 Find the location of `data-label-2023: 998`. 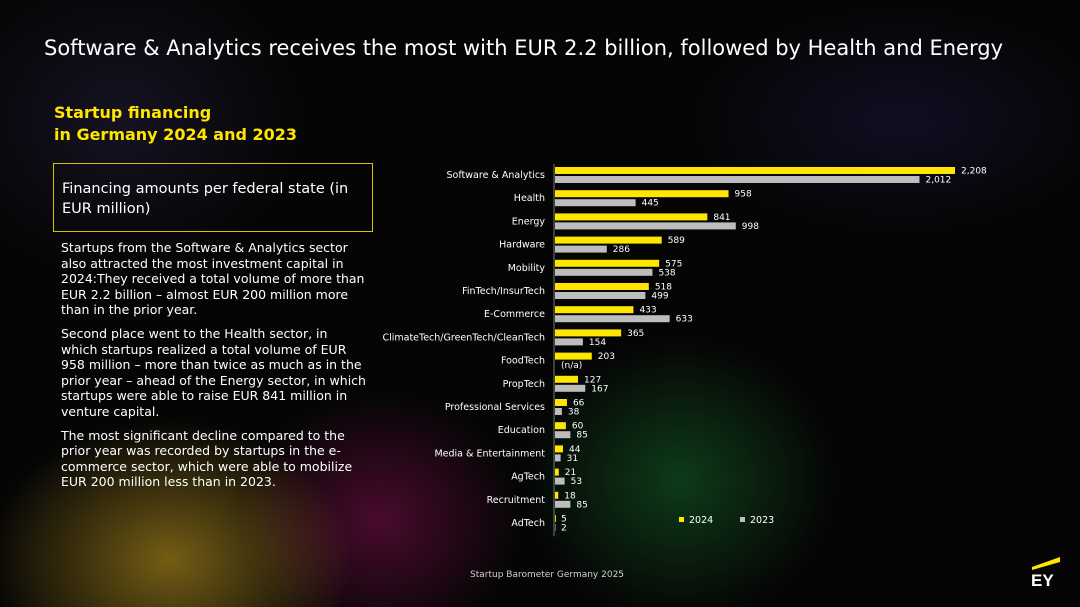

data-label-2023: 998 is located at coordinates (750, 227).